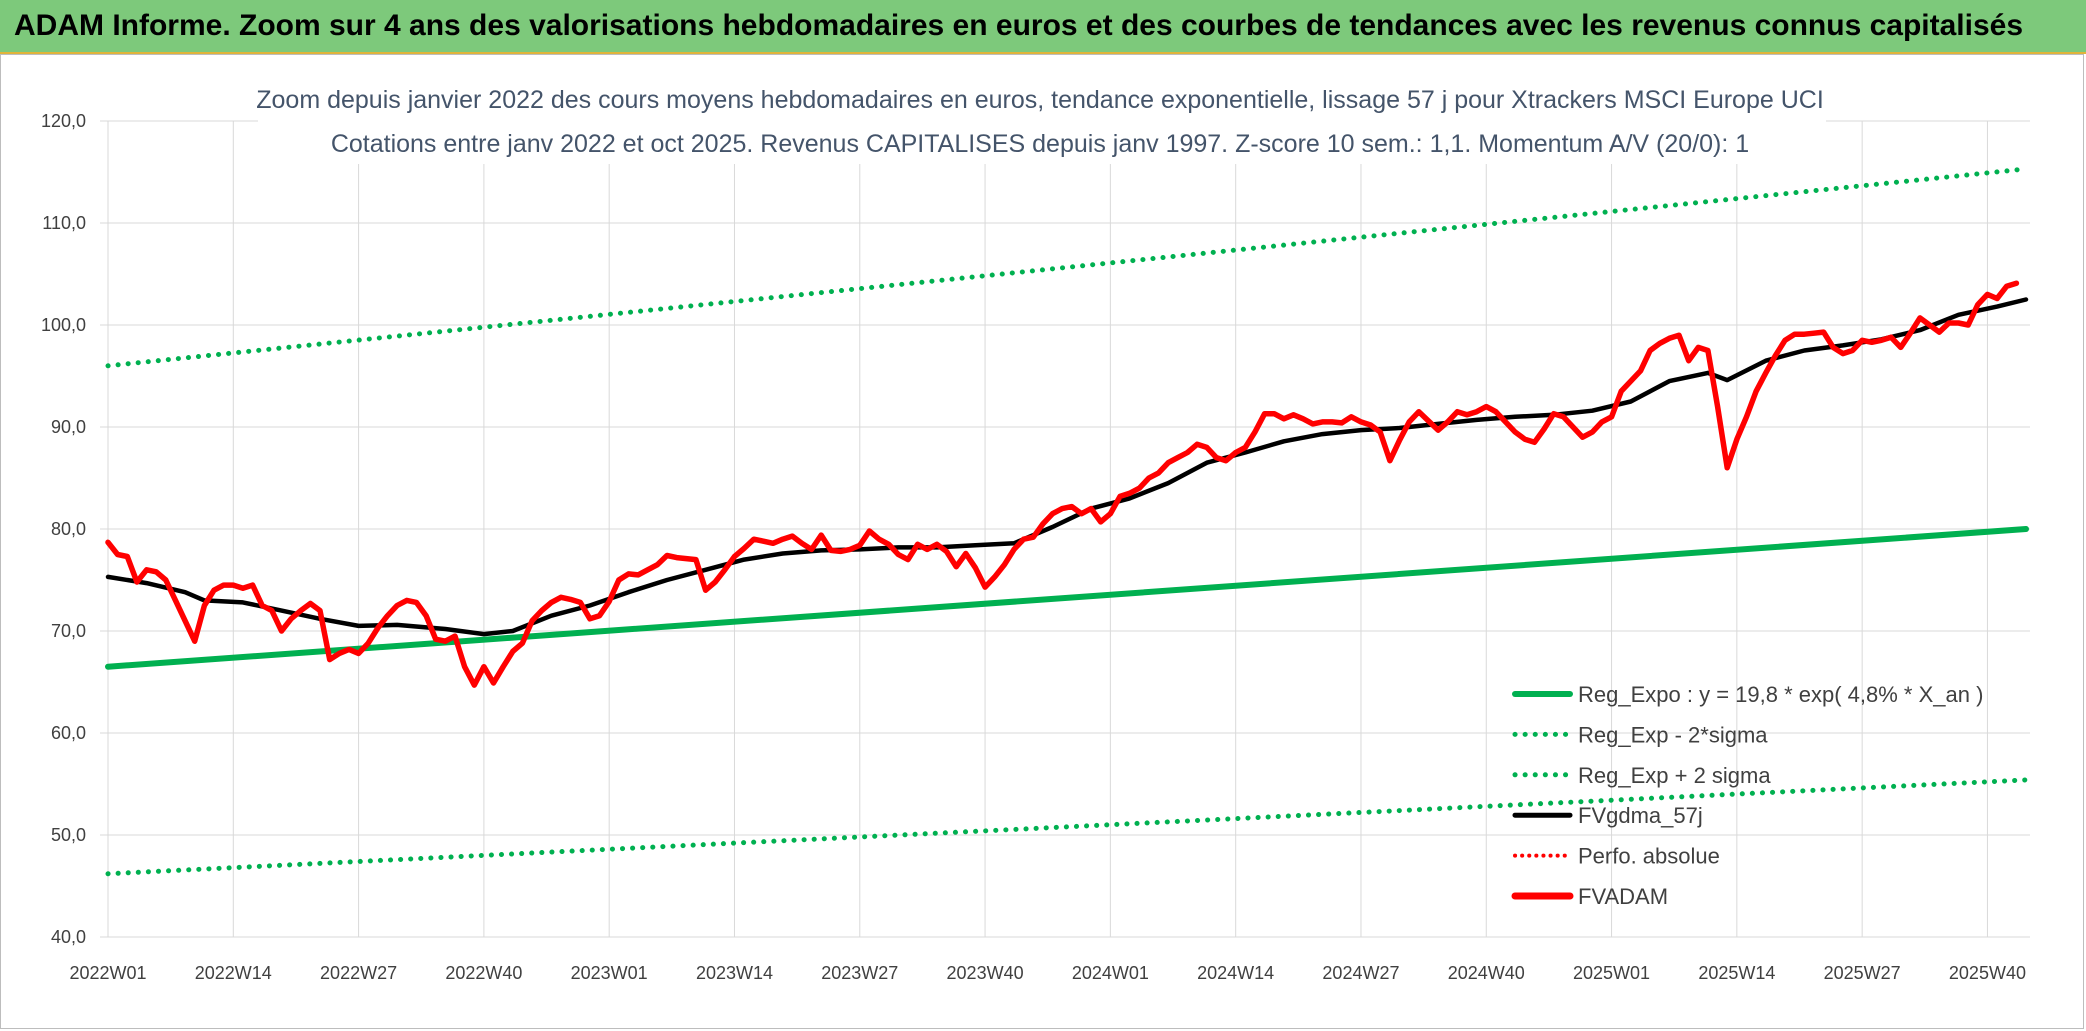  What do you see at coordinates (1862, 973) in the screenshot?
I see `x-tick-label: 2025W27` at bounding box center [1862, 973].